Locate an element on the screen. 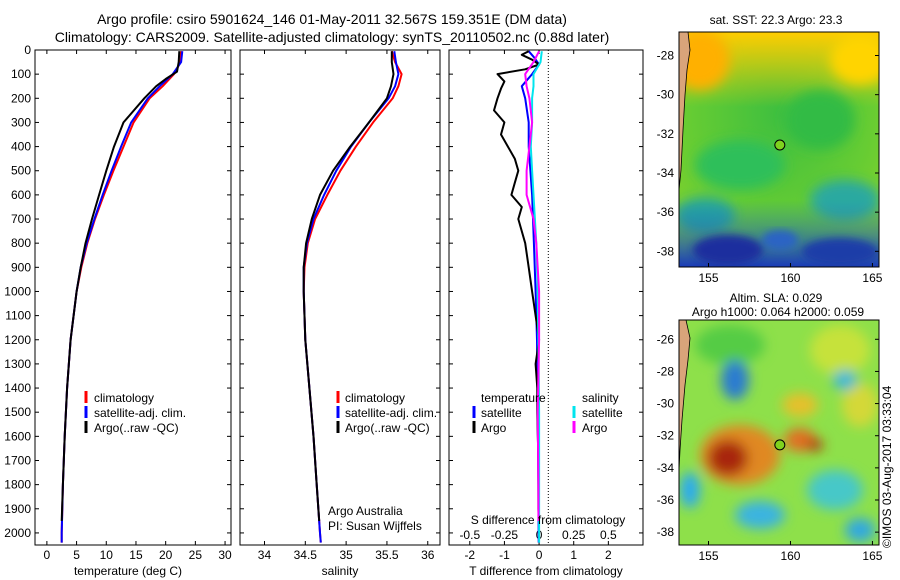 This screenshot has width=900, height=580. x-tick-label: 5 is located at coordinates (76, 555).